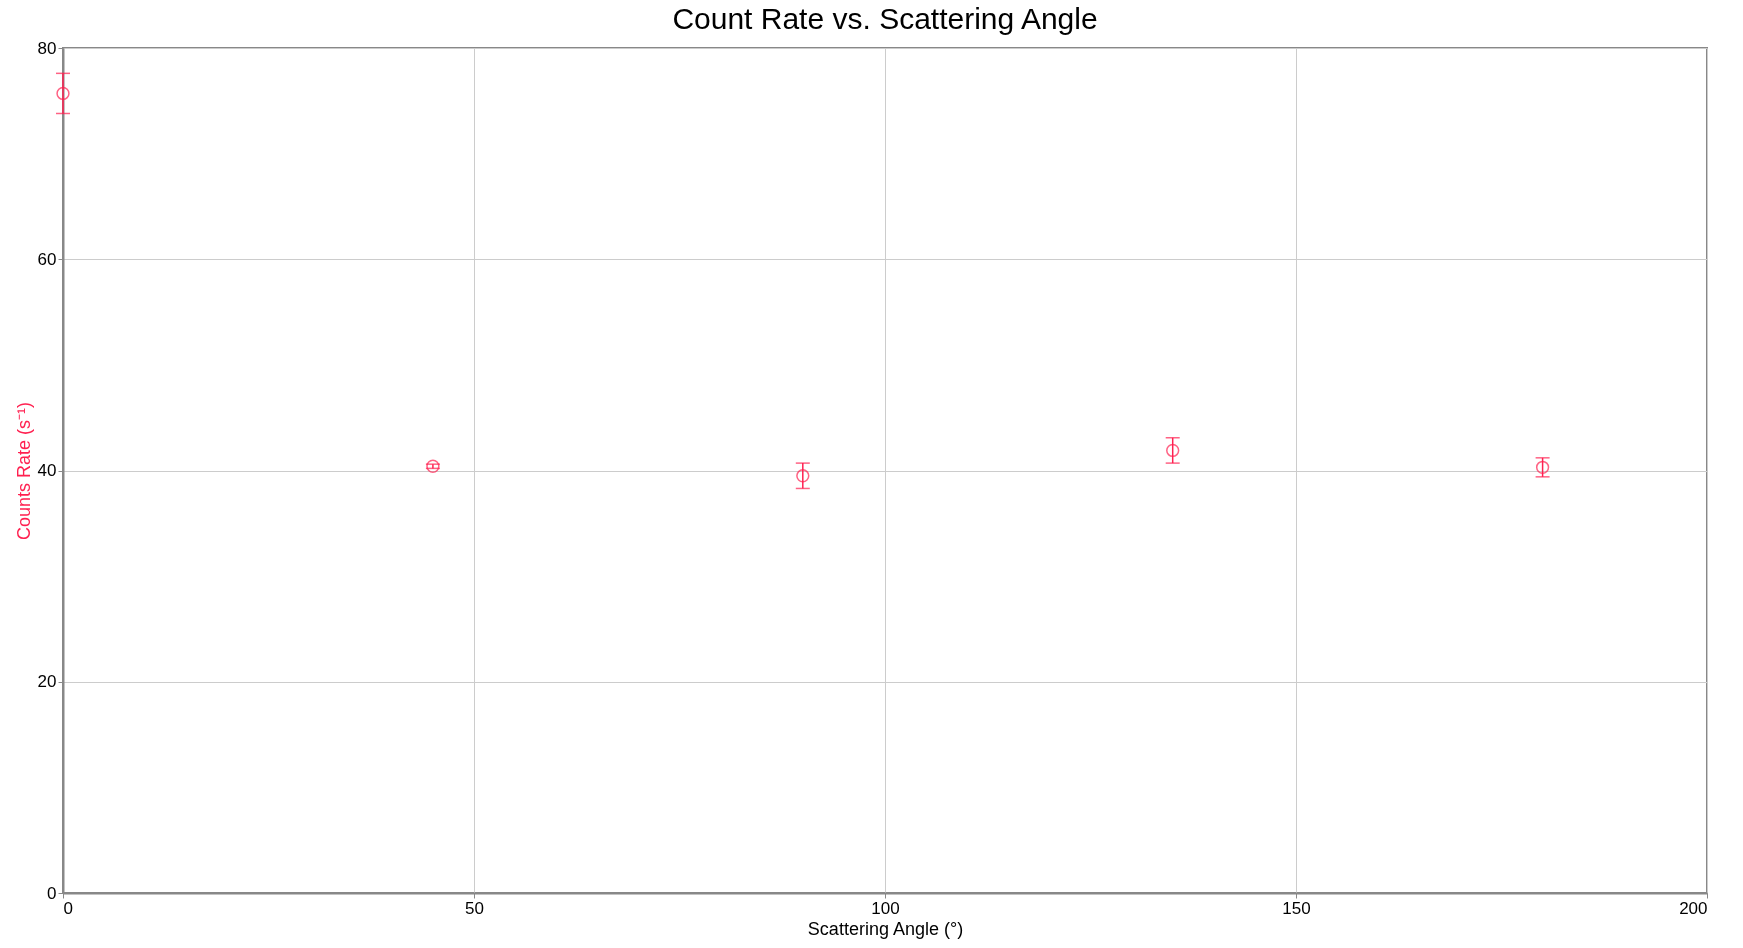 The image size is (1743, 948). I want to click on y-tick-label: 60, so click(47, 259).